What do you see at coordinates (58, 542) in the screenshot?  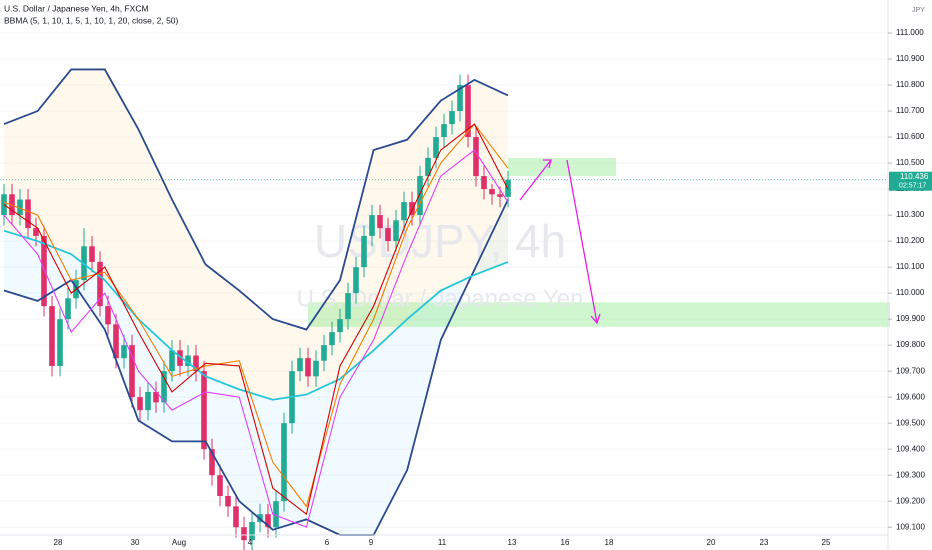 I see `x-tick-label: 28` at bounding box center [58, 542].